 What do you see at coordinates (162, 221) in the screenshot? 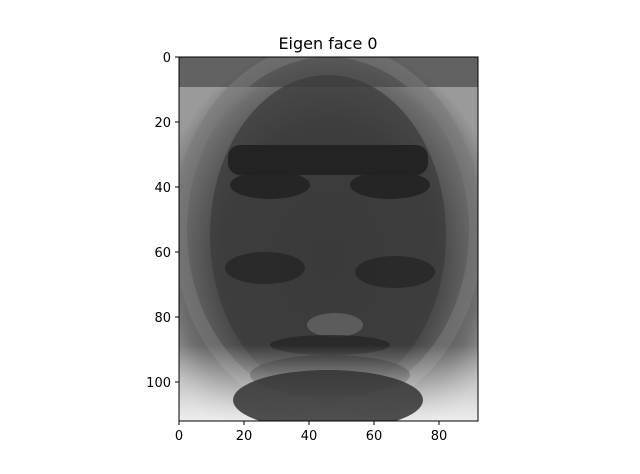
I see `y-axis: 0 20 40 60 80 100` at bounding box center [162, 221].